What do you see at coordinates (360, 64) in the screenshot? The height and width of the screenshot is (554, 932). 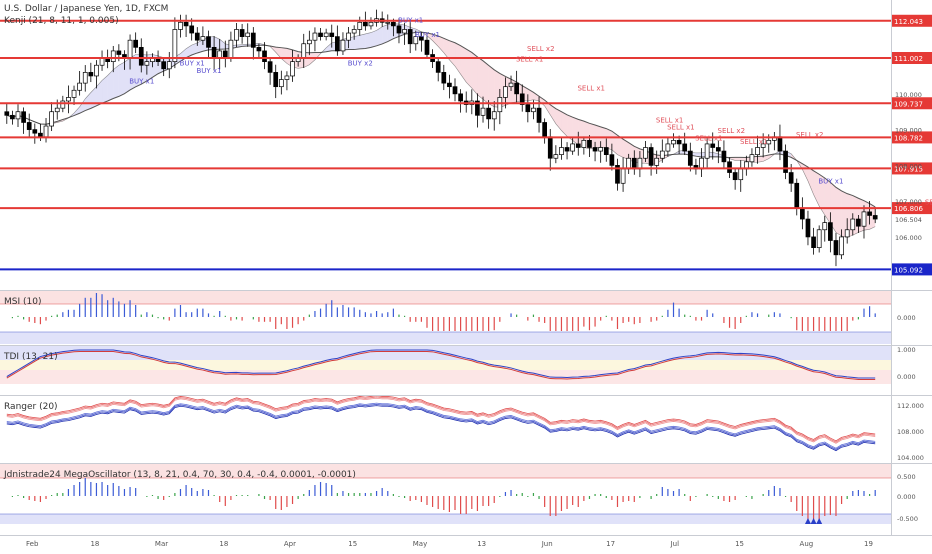 I see `buy-signal-label: BUY x2` at bounding box center [360, 64].